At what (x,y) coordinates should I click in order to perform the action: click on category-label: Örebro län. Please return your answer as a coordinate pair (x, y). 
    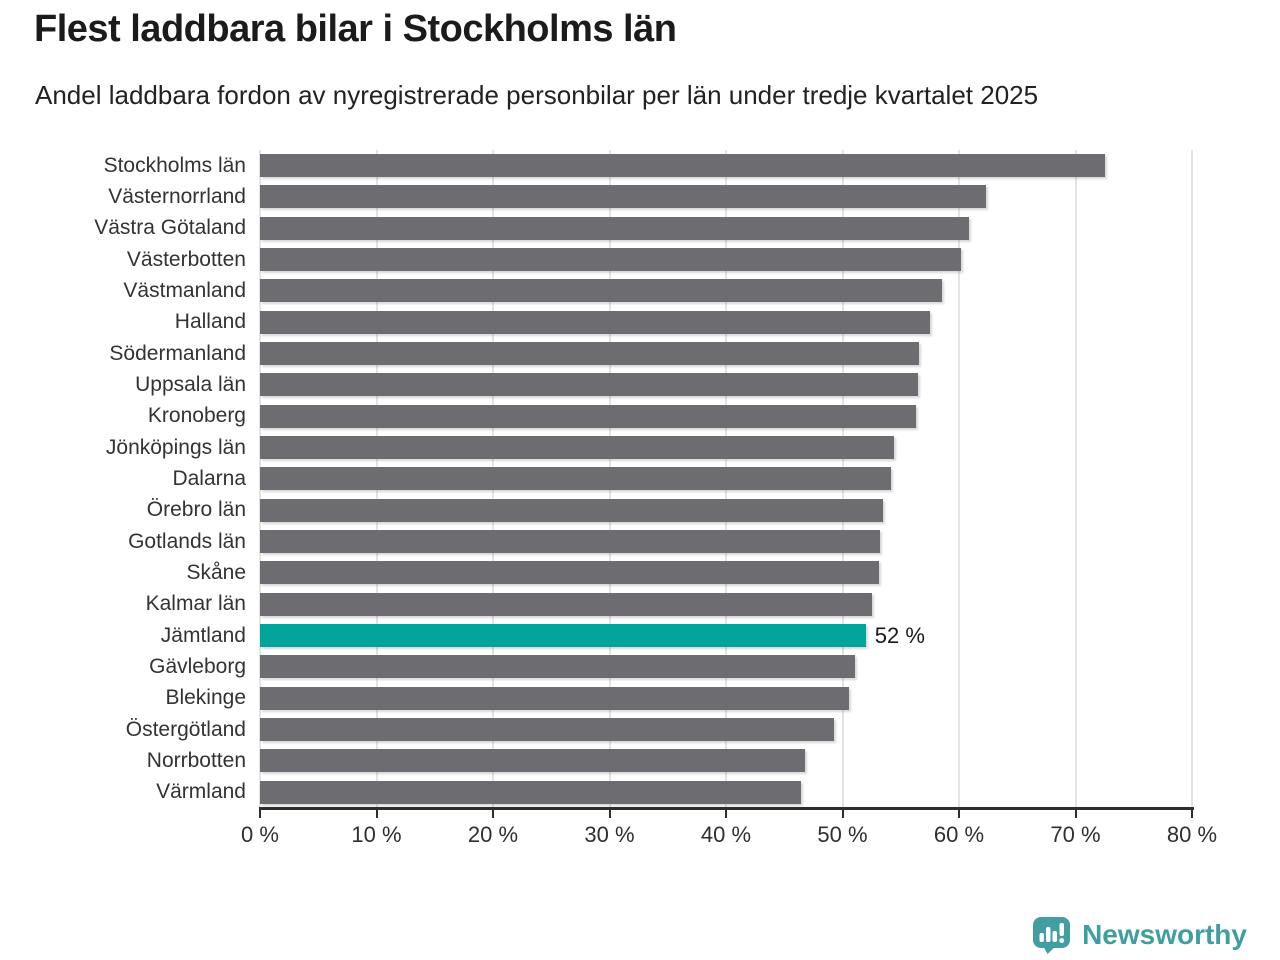
    Looking at the image, I should click on (196, 510).